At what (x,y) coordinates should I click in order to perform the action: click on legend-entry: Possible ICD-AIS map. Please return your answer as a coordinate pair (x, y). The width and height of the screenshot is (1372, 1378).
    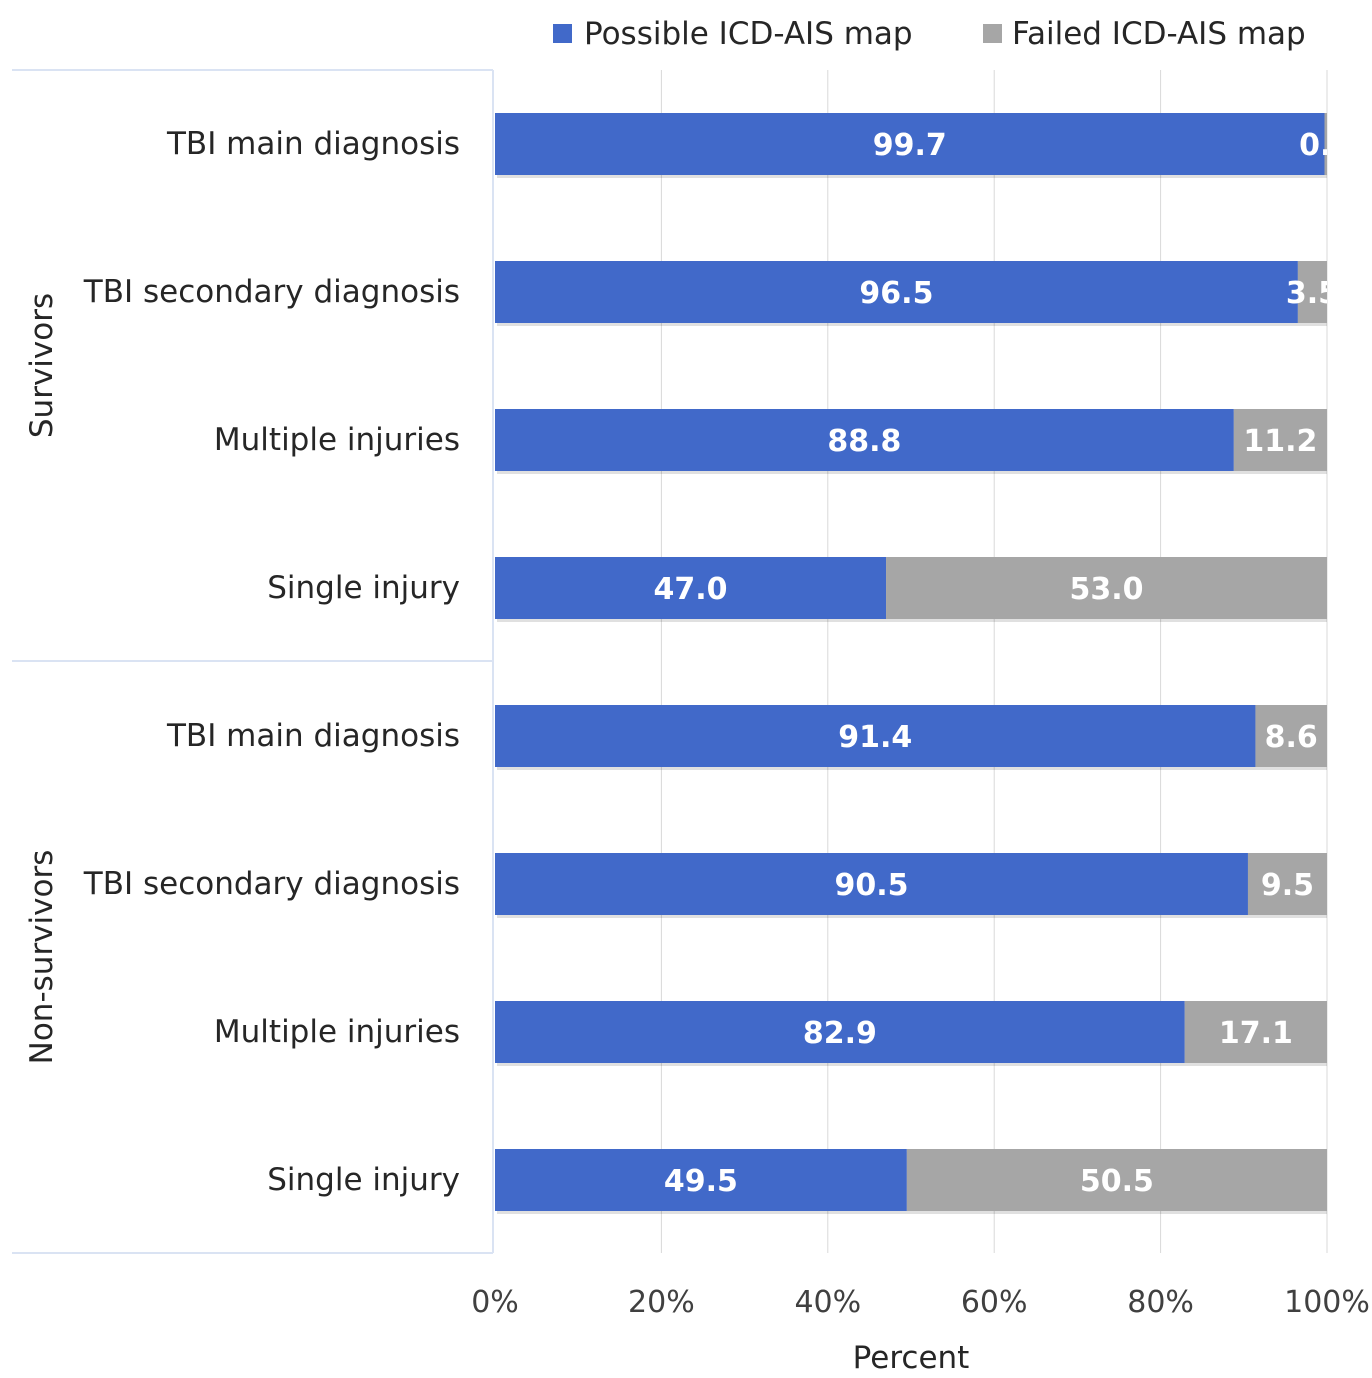
    Looking at the image, I should click on (748, 34).